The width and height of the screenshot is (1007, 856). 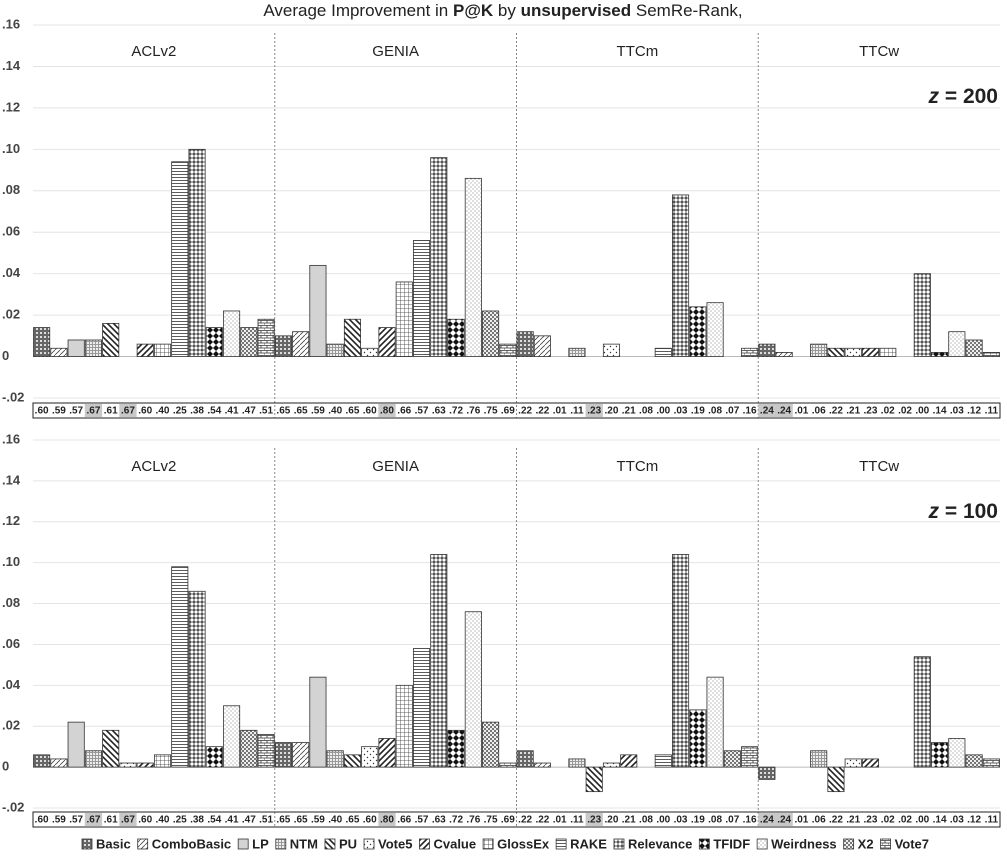 What do you see at coordinates (111, 411) in the screenshot?
I see `baseline-value: .61` at bounding box center [111, 411].